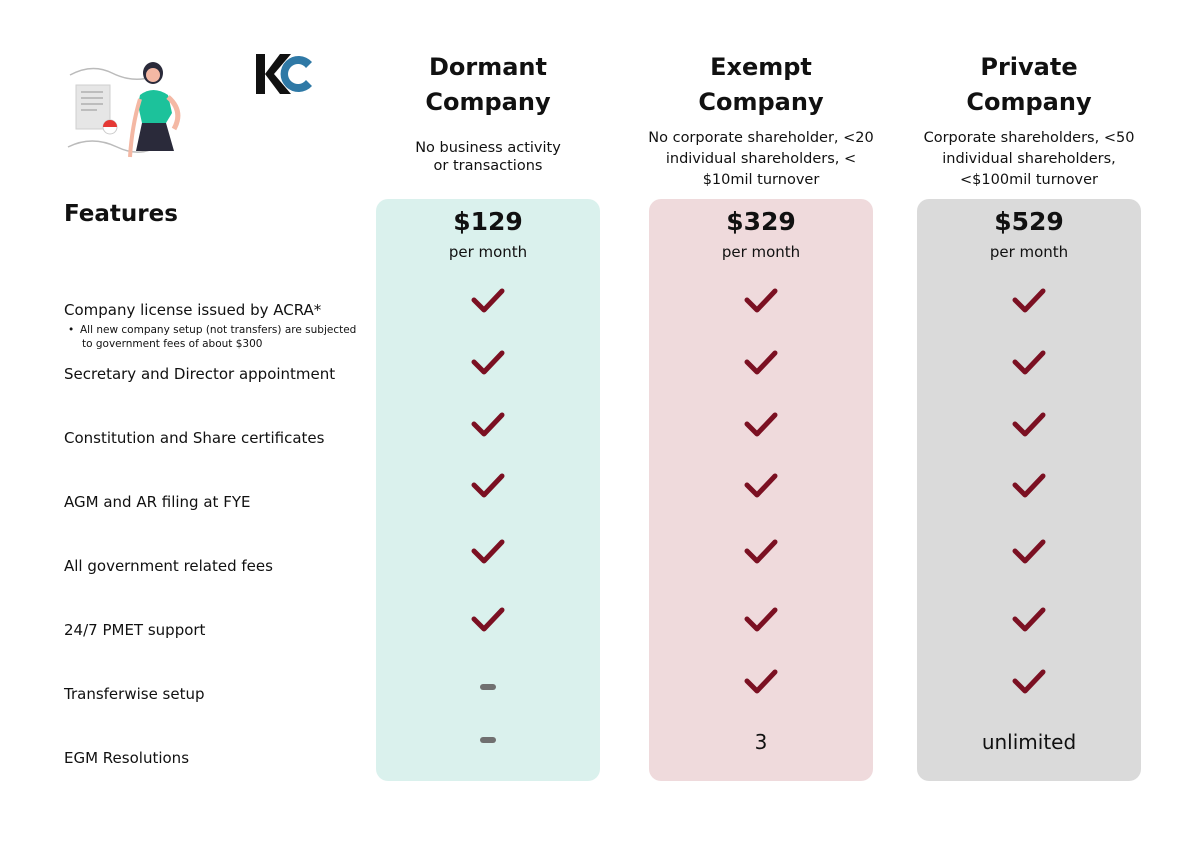 The image size is (1200, 851). What do you see at coordinates (1029, 67) in the screenshot?
I see `plan-title-line1: Private` at bounding box center [1029, 67].